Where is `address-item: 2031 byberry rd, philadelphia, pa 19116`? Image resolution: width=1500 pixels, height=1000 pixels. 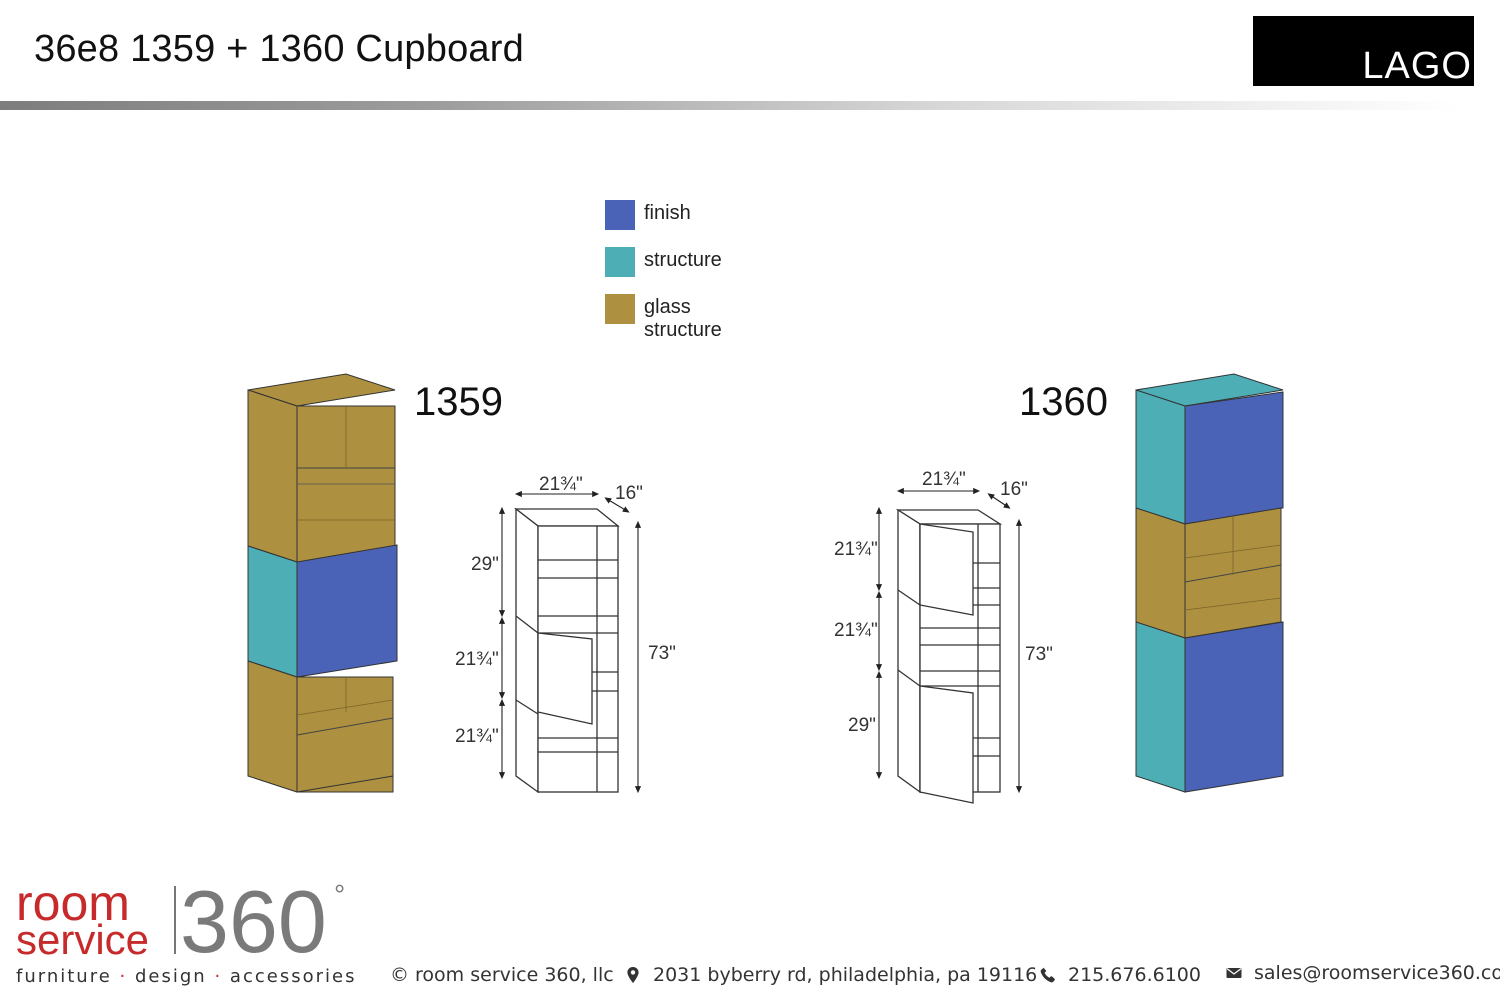 address-item: 2031 byberry rd, philadelphia, pa 19116 is located at coordinates (831, 975).